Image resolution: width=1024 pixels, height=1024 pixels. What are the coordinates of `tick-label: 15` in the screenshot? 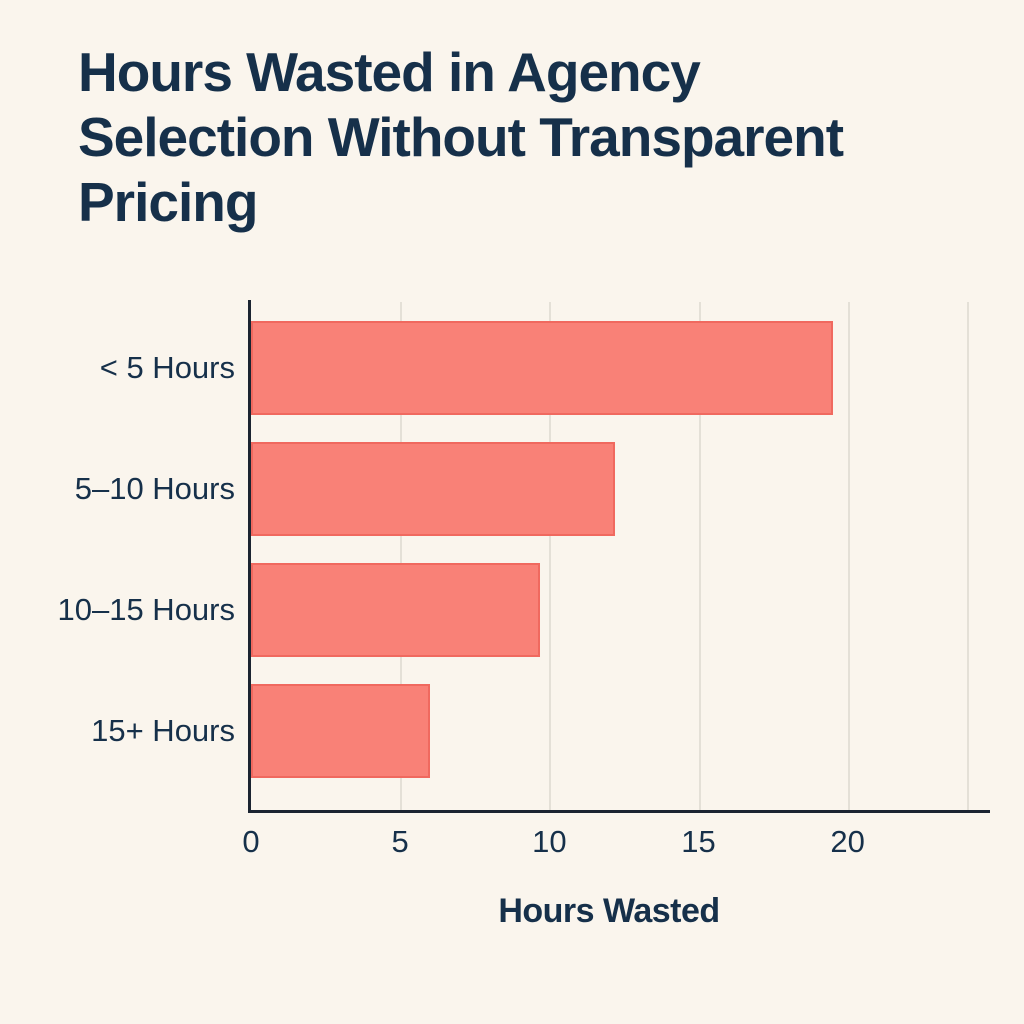 It's located at (698, 841).